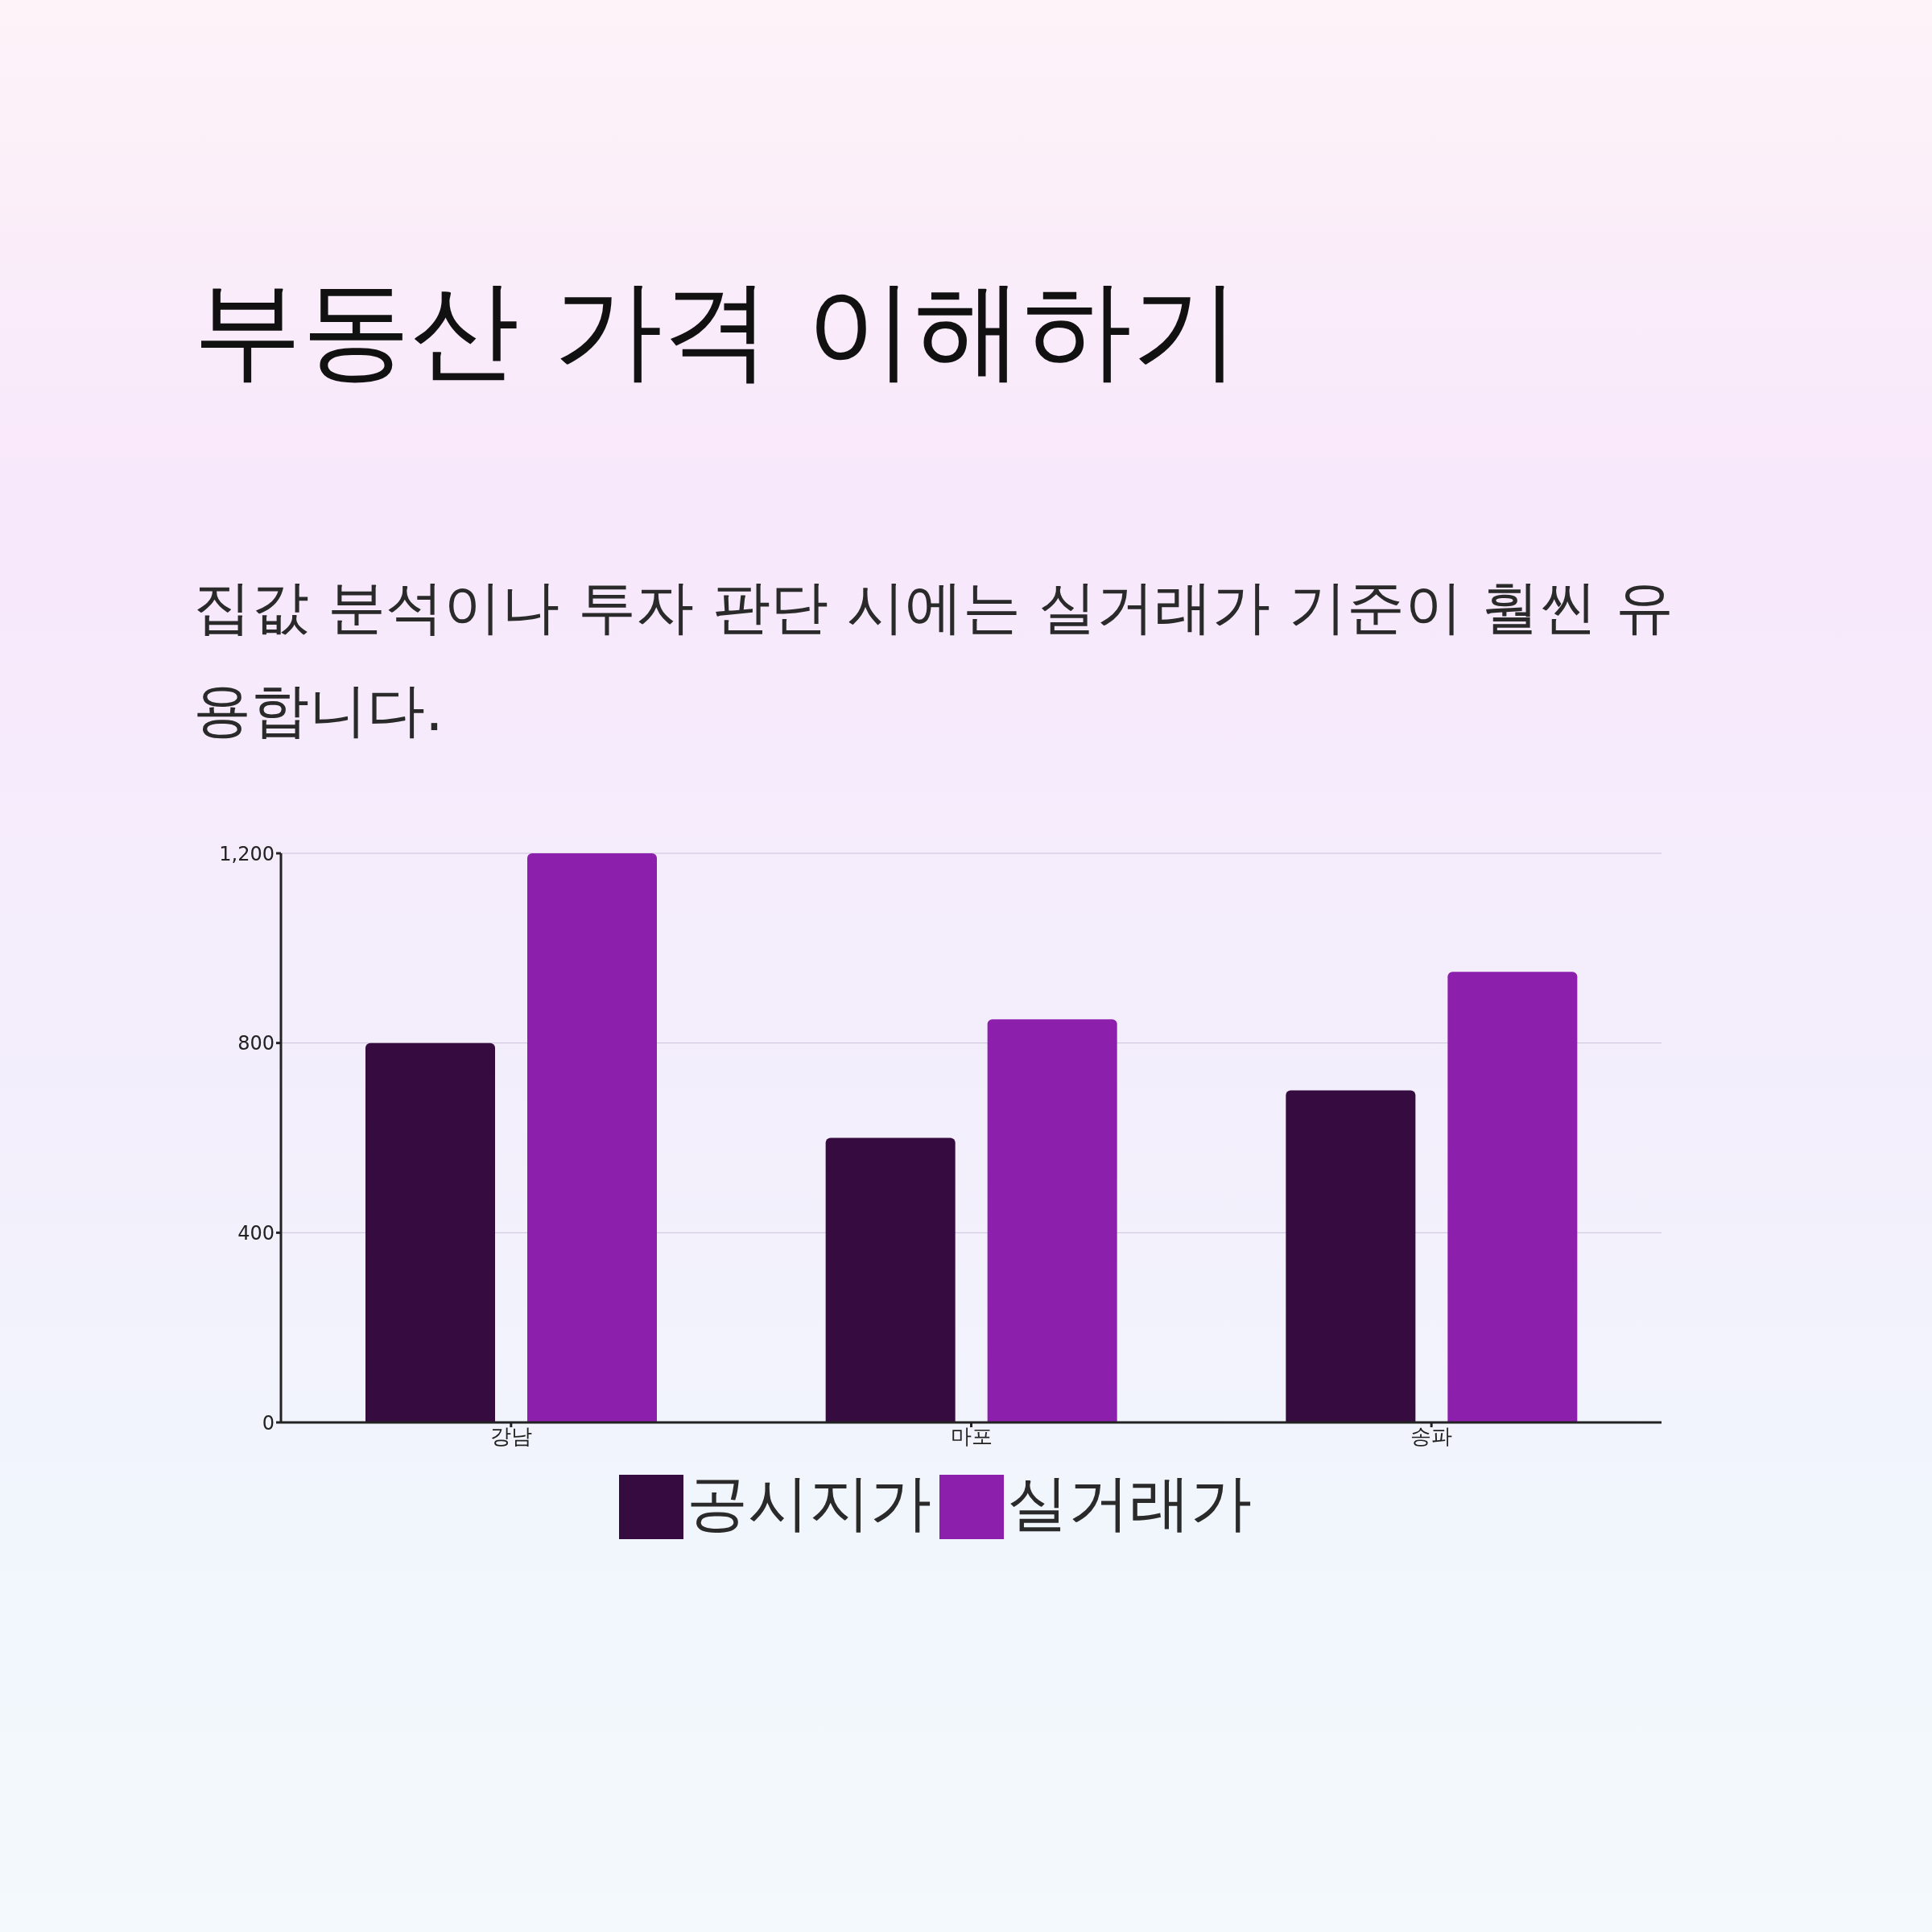 The height and width of the screenshot is (1932, 1932). Describe the element at coordinates (268, 1423) in the screenshot. I see `y-tick-label: 0` at that location.